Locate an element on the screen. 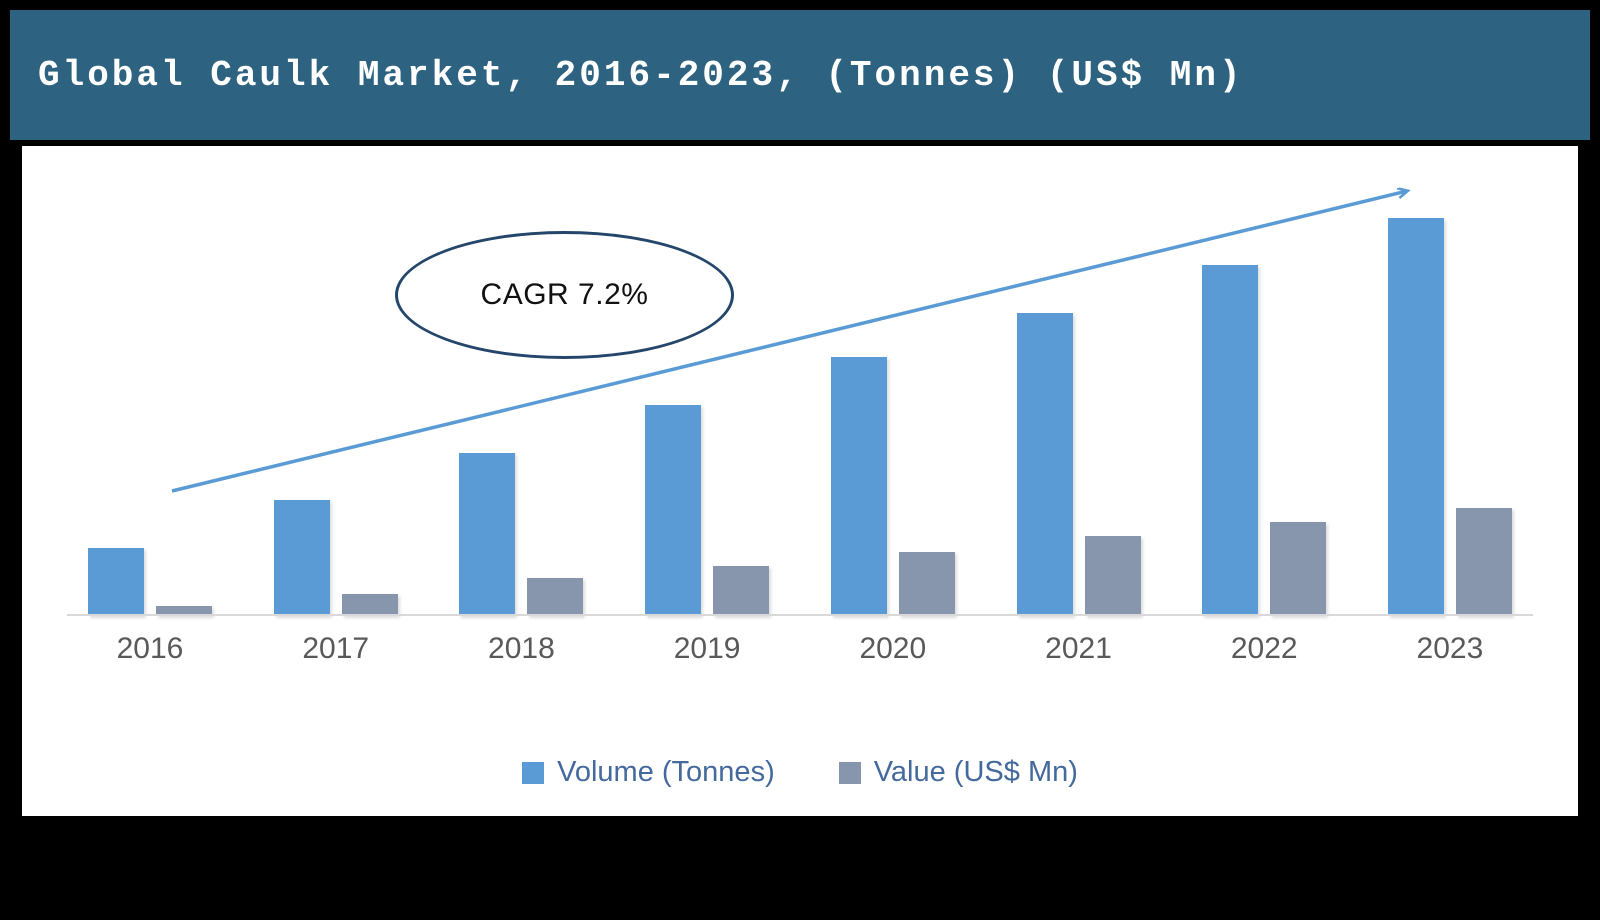 The width and height of the screenshot is (1600, 920). legend-label-volume-tonnes: Volume (Tonnes) is located at coordinates (666, 772).